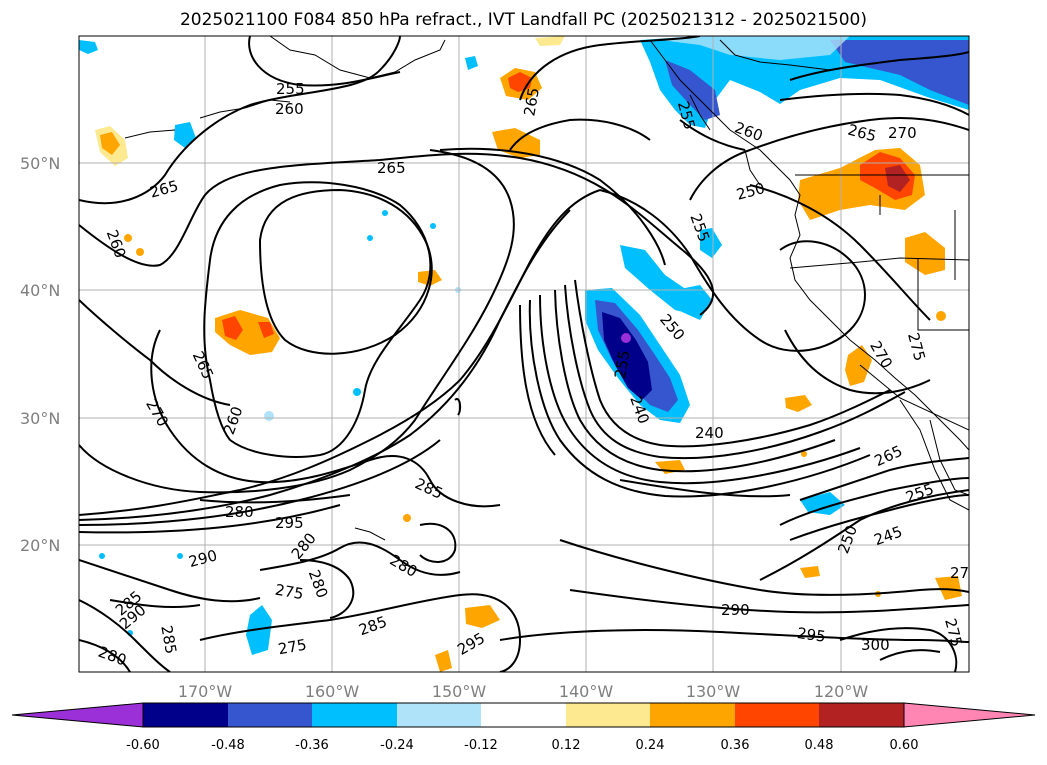  What do you see at coordinates (904, 745) in the screenshot?
I see `colorbar-tick-label: 0.60` at bounding box center [904, 745].